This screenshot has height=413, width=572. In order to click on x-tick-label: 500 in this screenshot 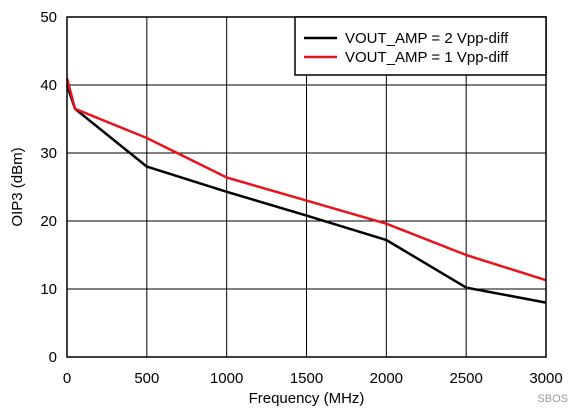, I will do `click(146, 378)`.